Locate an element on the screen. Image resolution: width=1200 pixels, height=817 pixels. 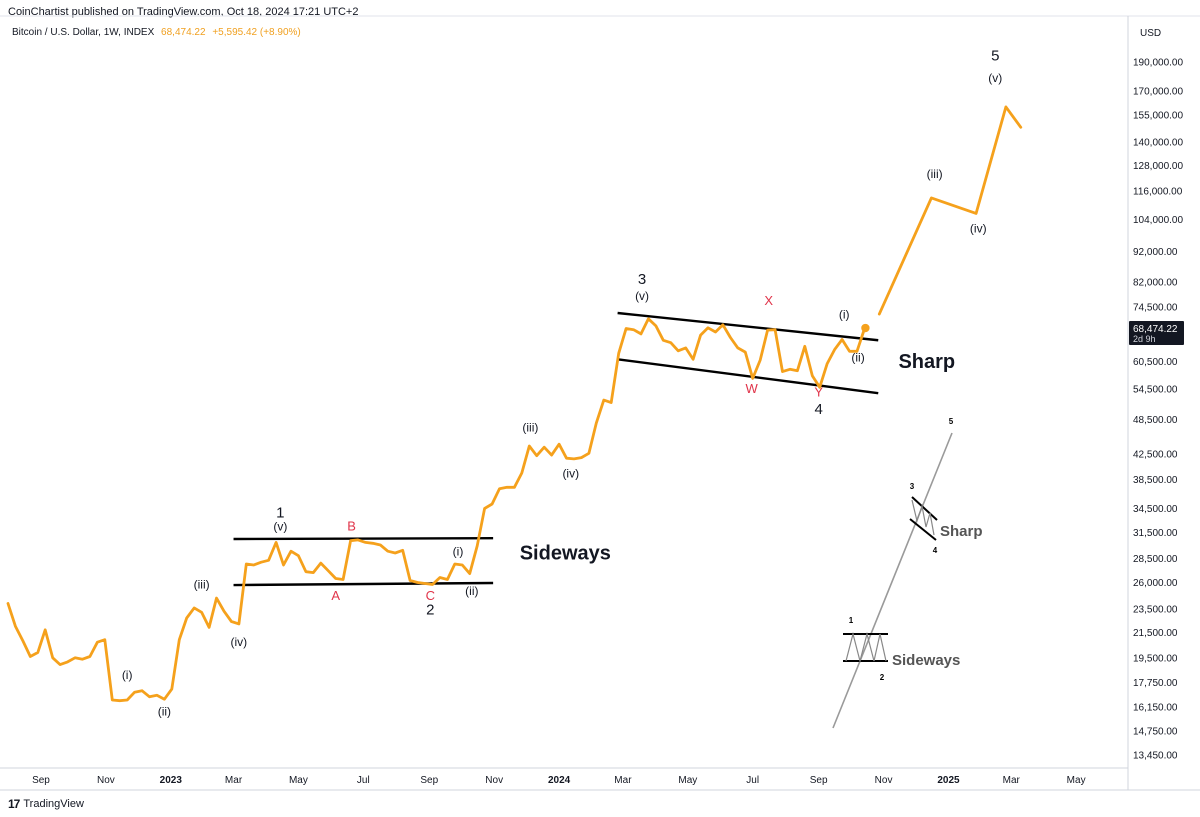
sharp-channel-top is located at coordinates (748, 326).